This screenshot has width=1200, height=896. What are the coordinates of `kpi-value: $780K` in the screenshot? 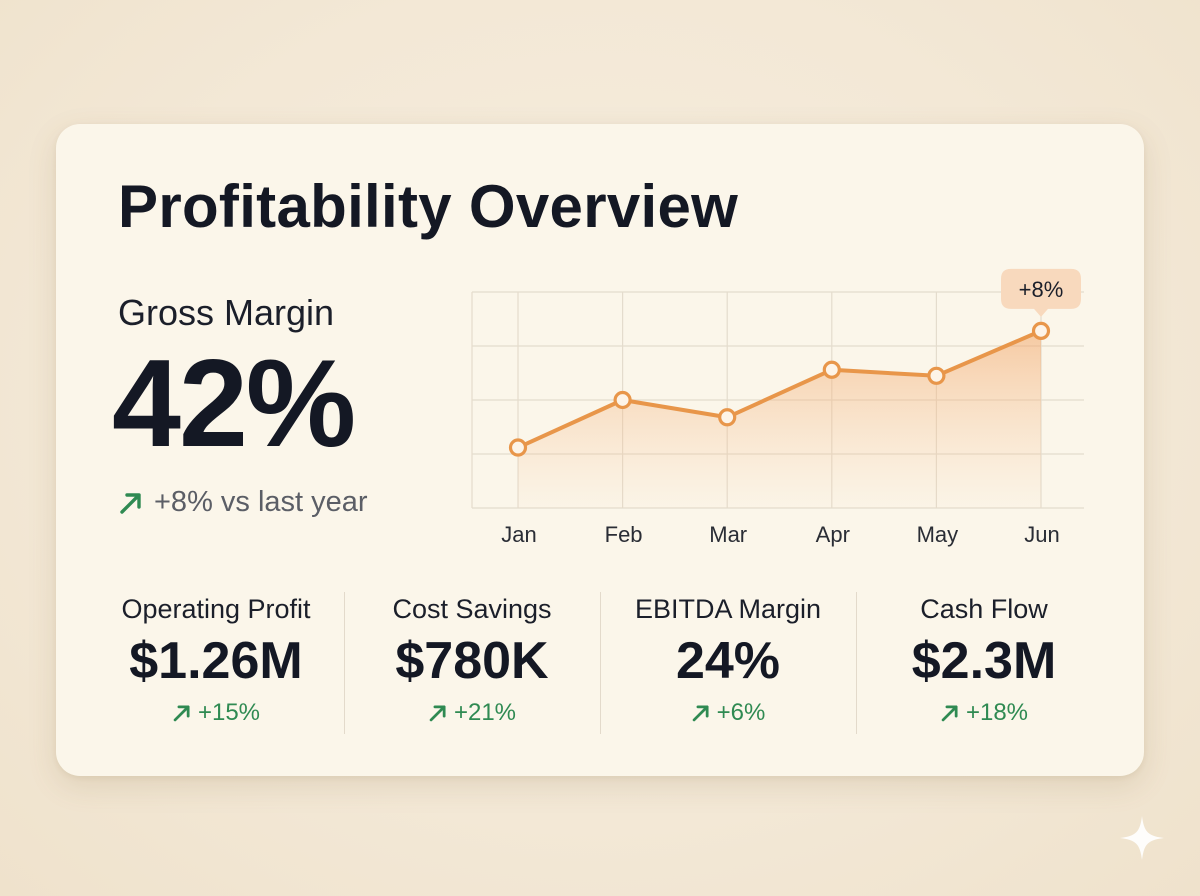 It's located at (472, 661).